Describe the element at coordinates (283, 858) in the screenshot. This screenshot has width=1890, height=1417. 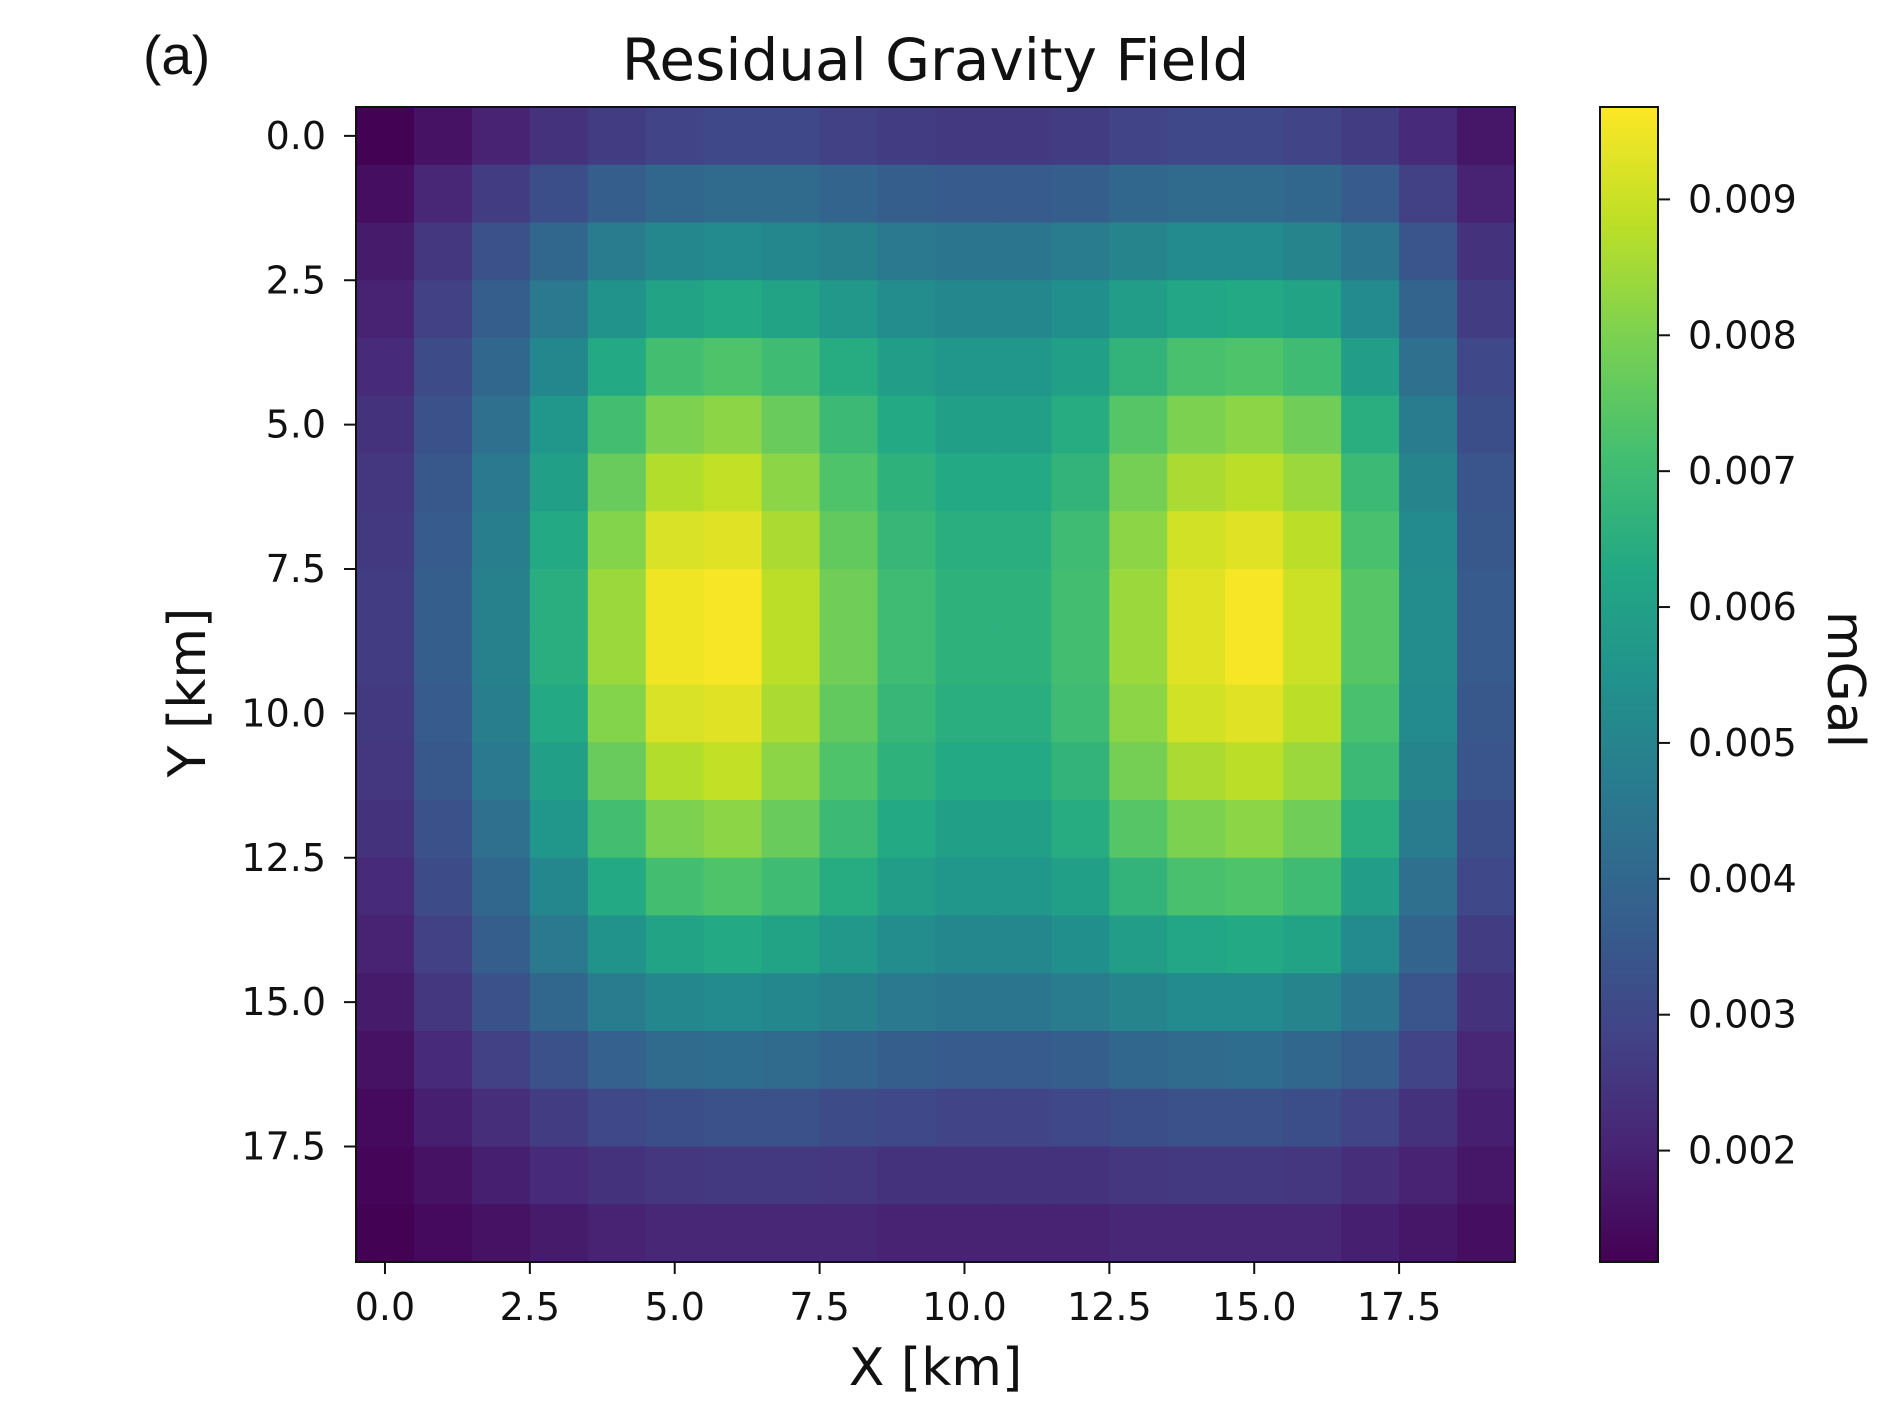
I see `y-tick-label: 12.5` at that location.